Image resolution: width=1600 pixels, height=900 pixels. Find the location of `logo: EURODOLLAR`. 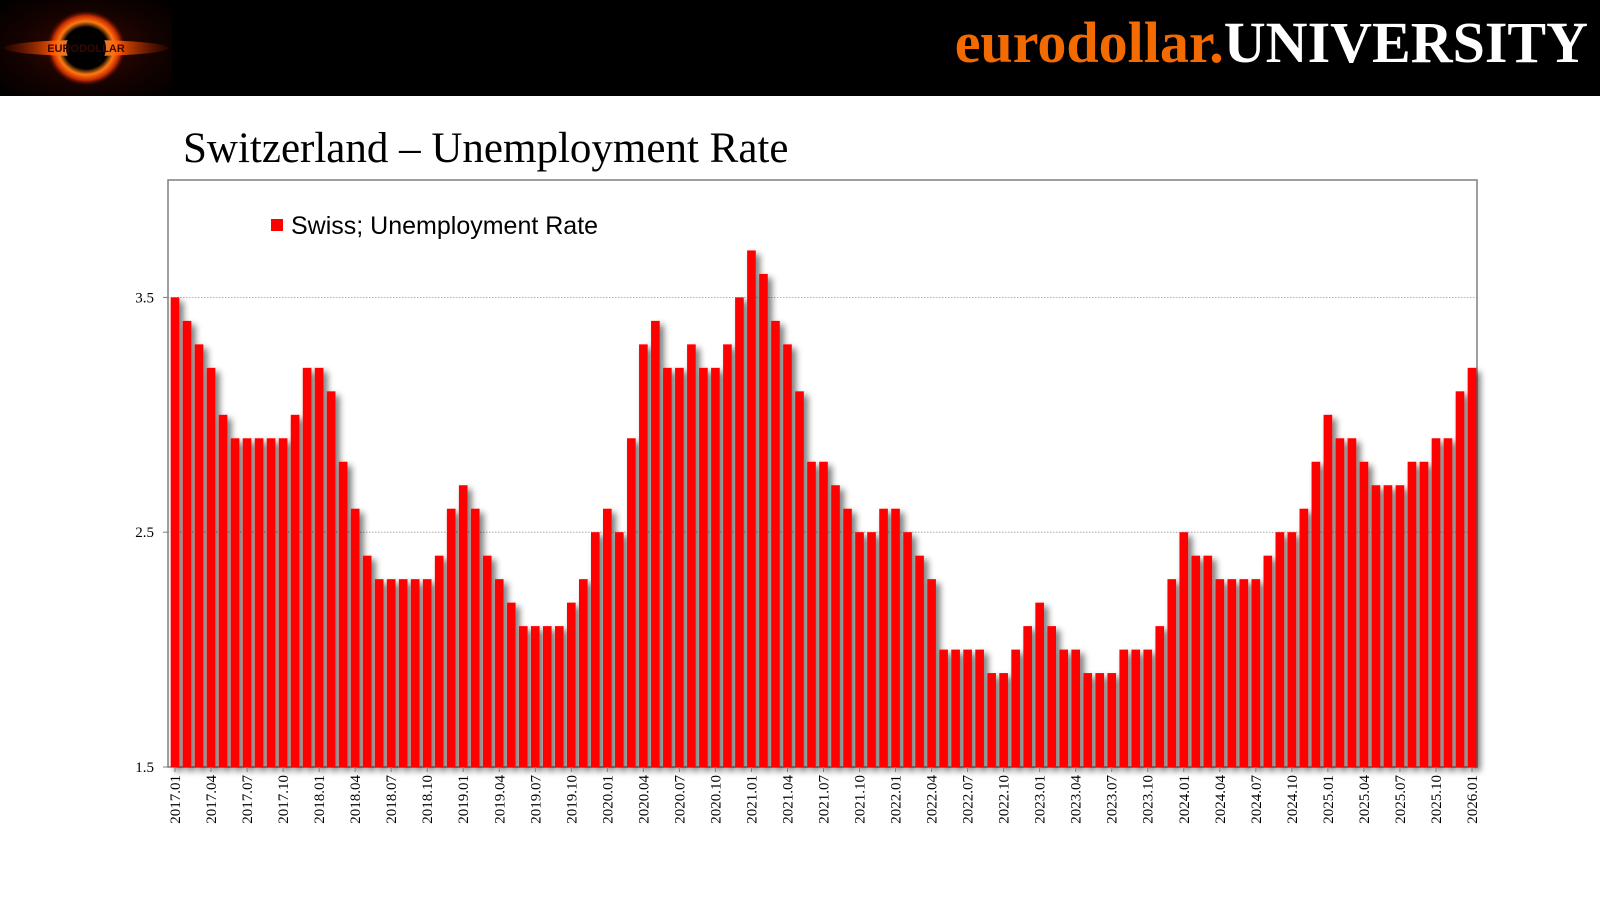

logo: EURODOLLAR is located at coordinates (86, 48).